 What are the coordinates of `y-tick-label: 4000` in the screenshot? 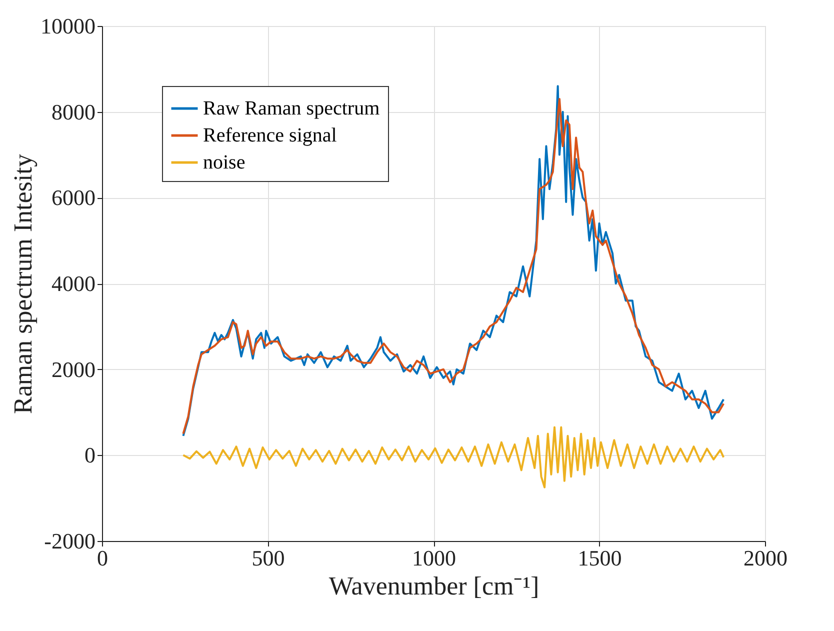 It's located at (74, 283).